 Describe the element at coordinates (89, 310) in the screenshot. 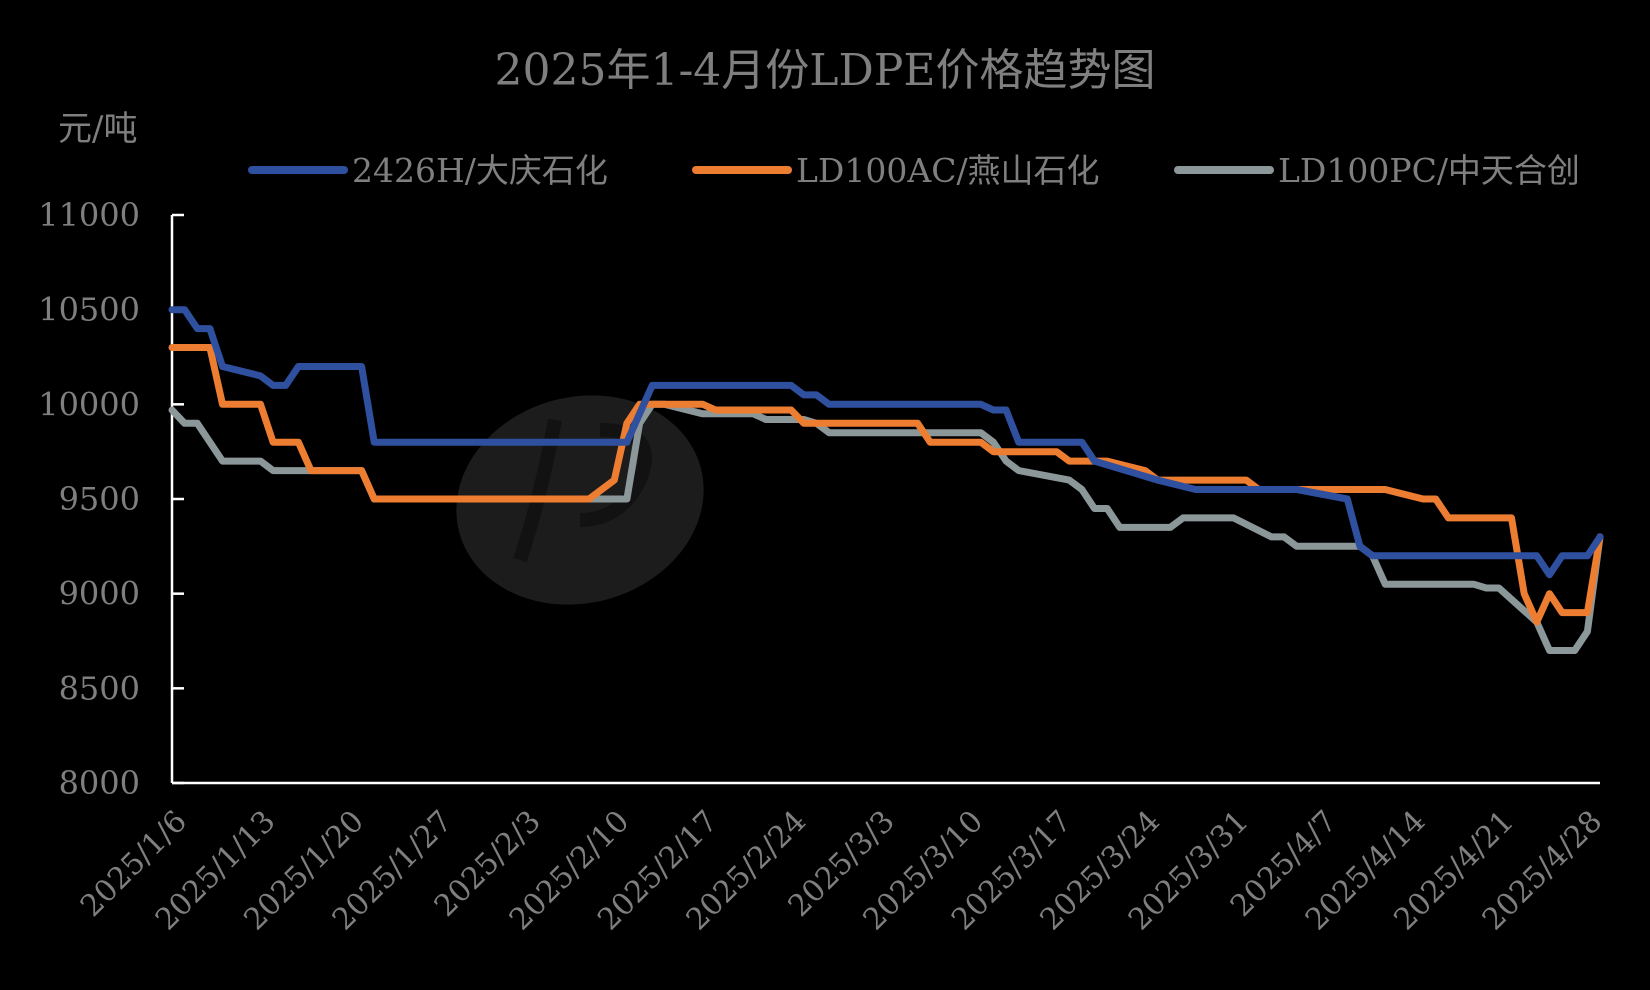

I see `y-tick-label: 10500` at that location.